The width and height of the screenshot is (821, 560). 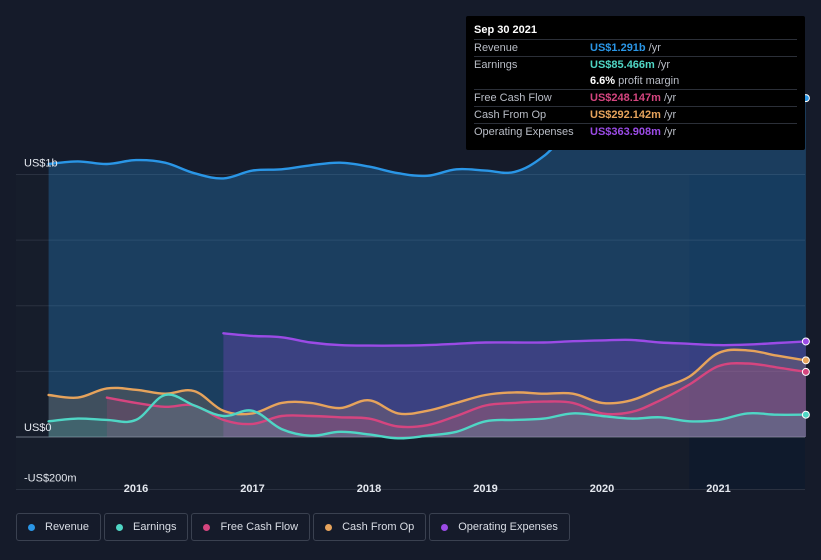 What do you see at coordinates (718, 489) in the screenshot?
I see `x-tick-label: 2021` at bounding box center [718, 489].